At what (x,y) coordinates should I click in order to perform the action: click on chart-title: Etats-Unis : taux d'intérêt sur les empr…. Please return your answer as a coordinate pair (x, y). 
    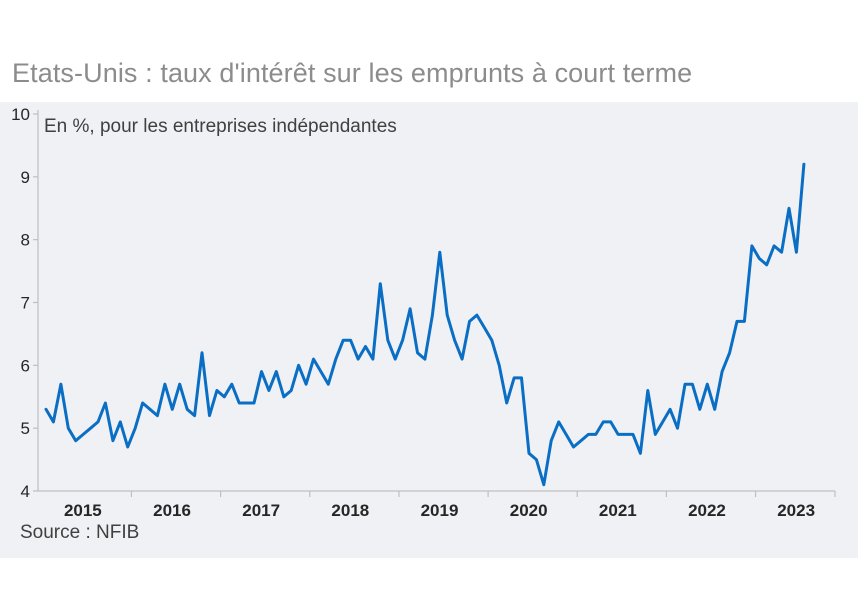
    Looking at the image, I should click on (352, 73).